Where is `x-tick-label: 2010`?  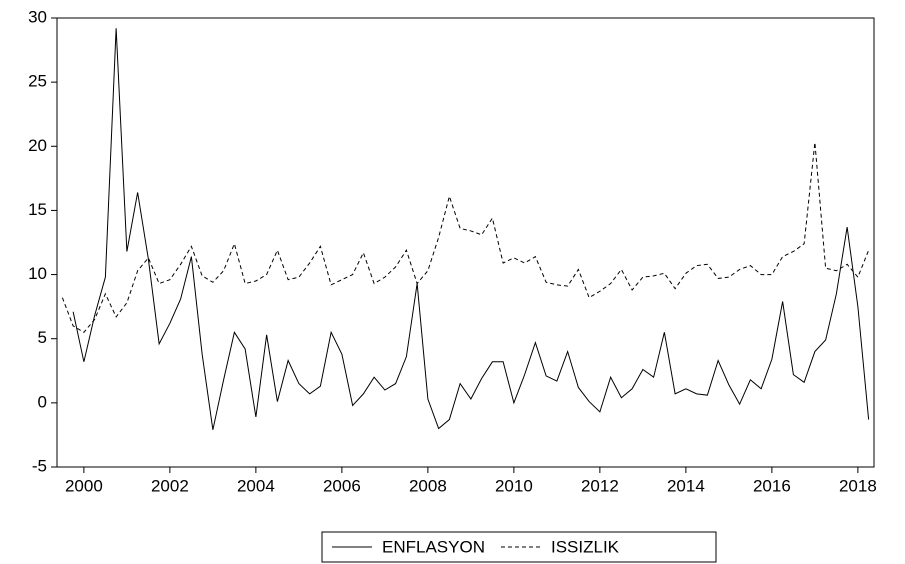
x-tick-label: 2010 is located at coordinates (514, 485).